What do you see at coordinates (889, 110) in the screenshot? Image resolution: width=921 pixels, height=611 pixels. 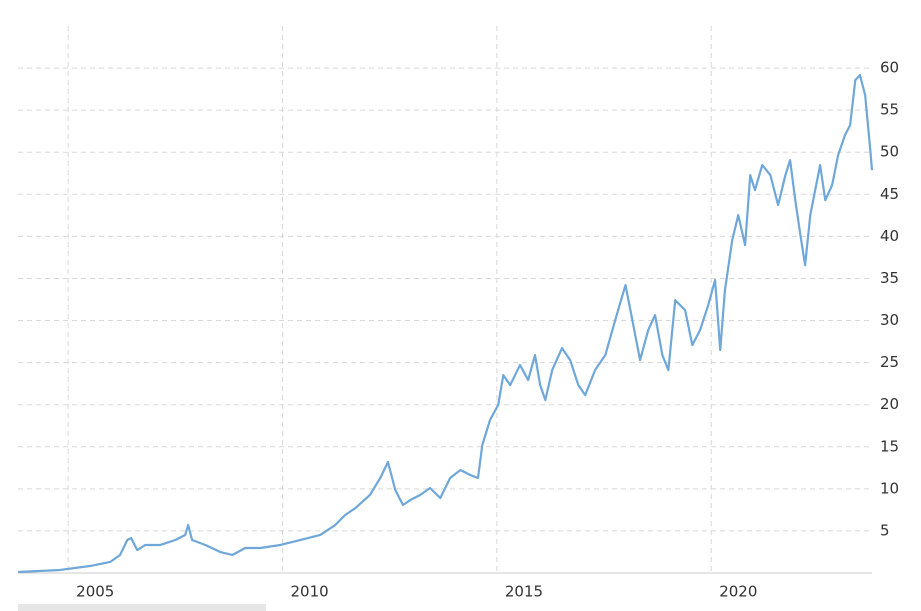 I see `y-tick-label: 55` at bounding box center [889, 110].